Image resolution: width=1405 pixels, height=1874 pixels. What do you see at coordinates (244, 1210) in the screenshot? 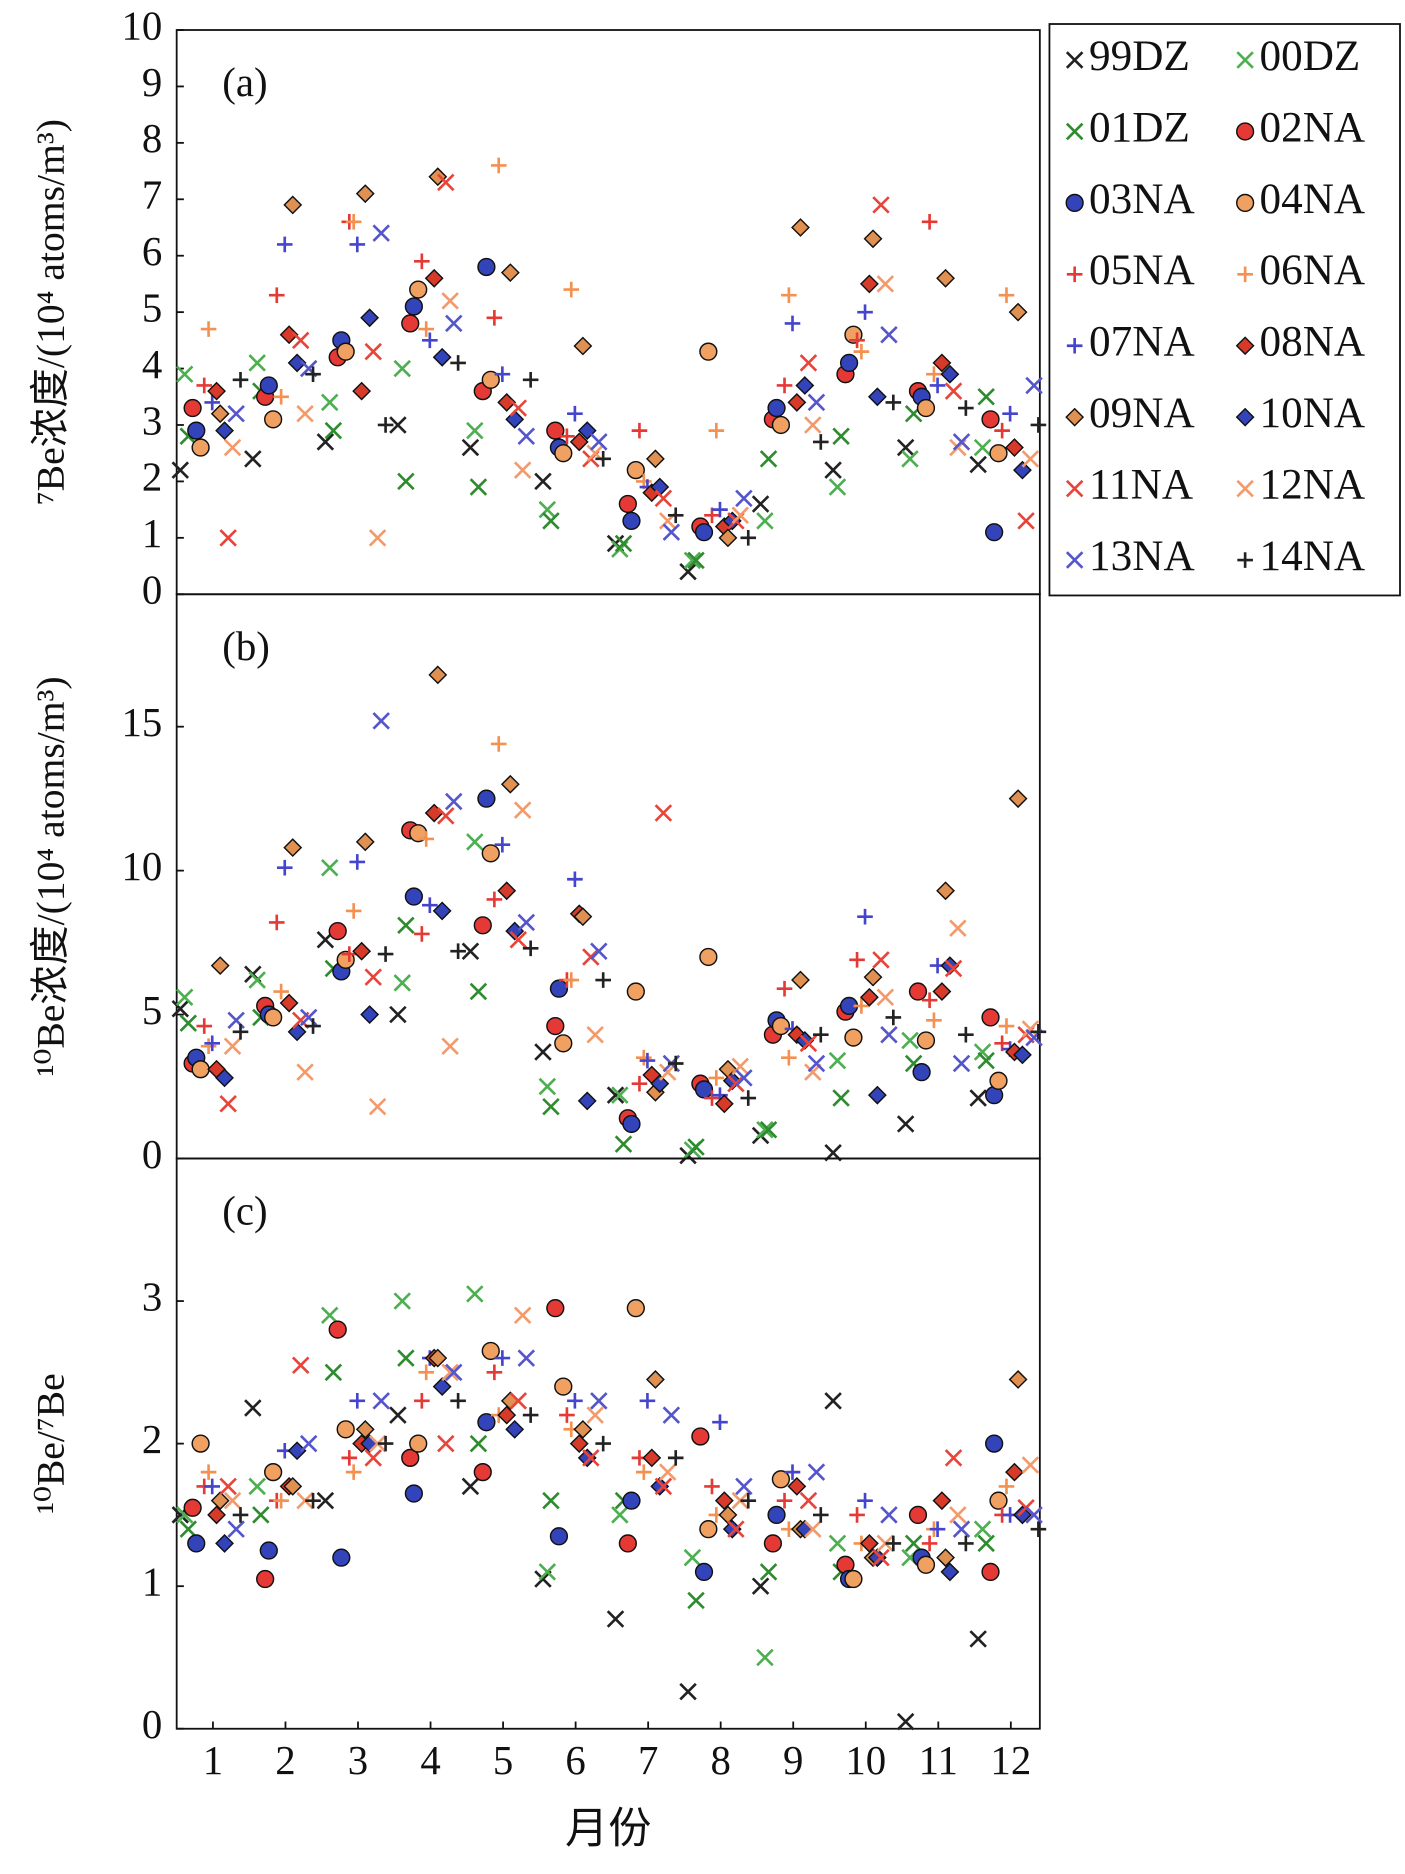
I see `panel-label: (c)` at bounding box center [244, 1210].